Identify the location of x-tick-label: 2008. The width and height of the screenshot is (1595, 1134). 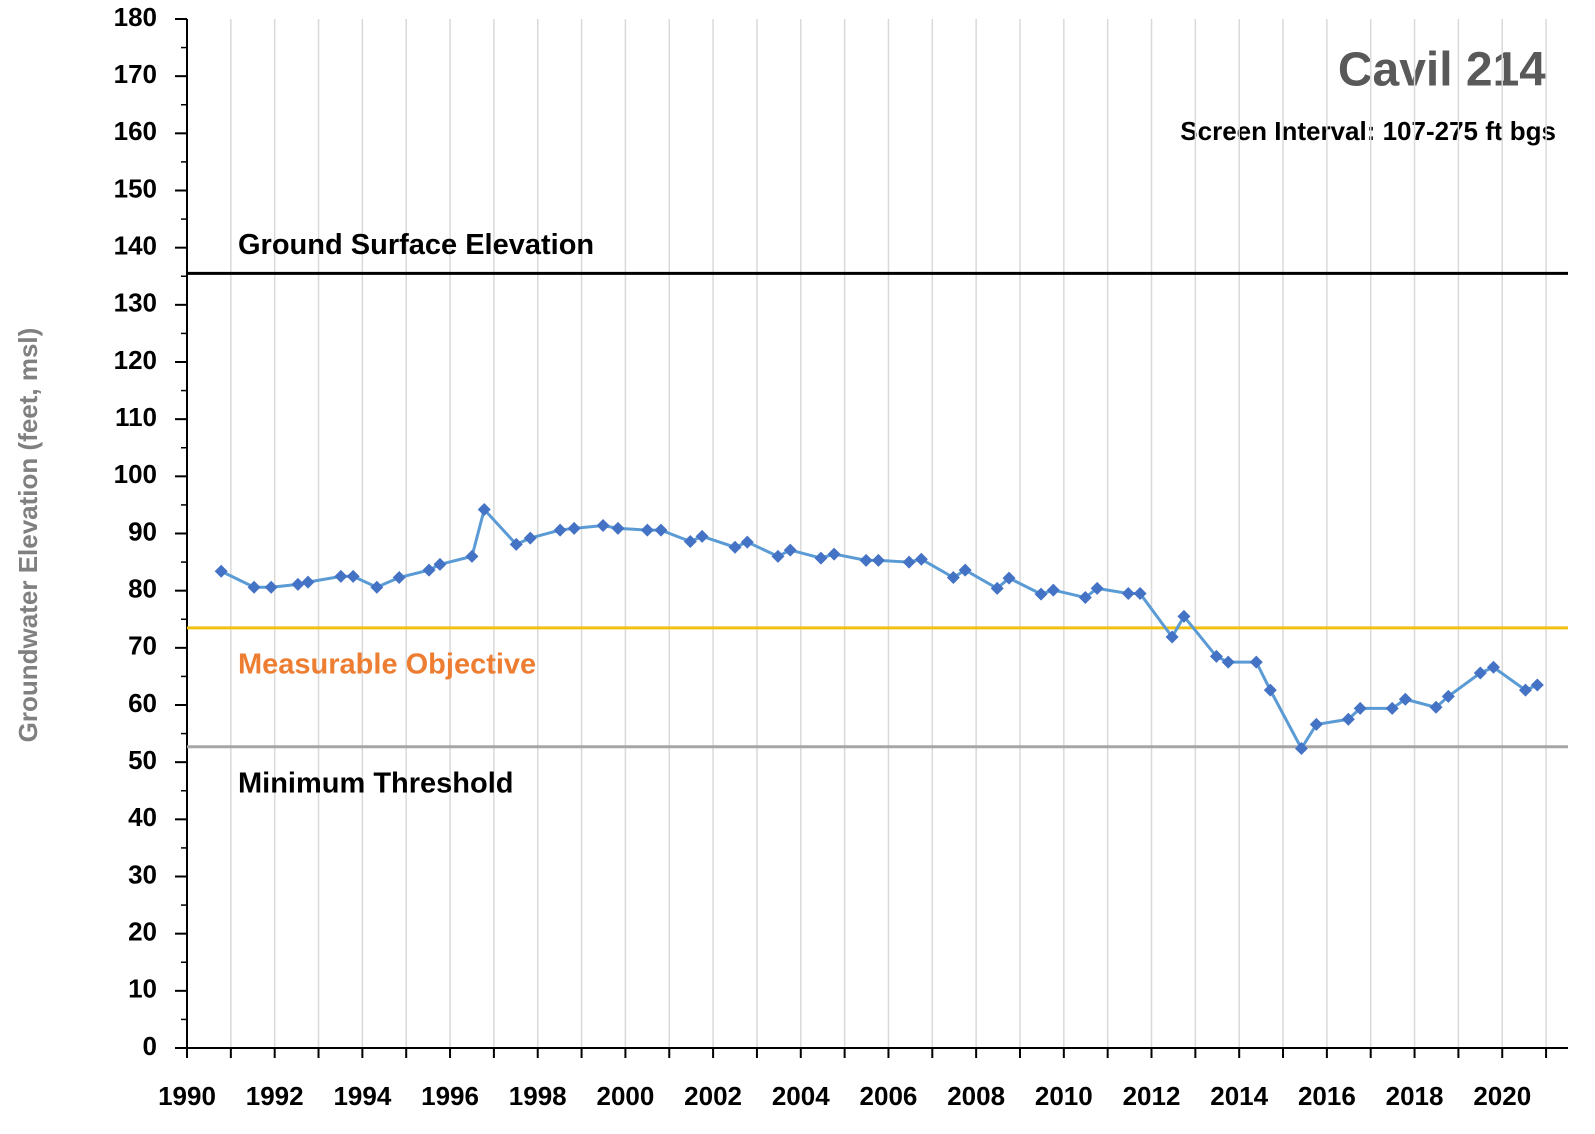
(976, 1096).